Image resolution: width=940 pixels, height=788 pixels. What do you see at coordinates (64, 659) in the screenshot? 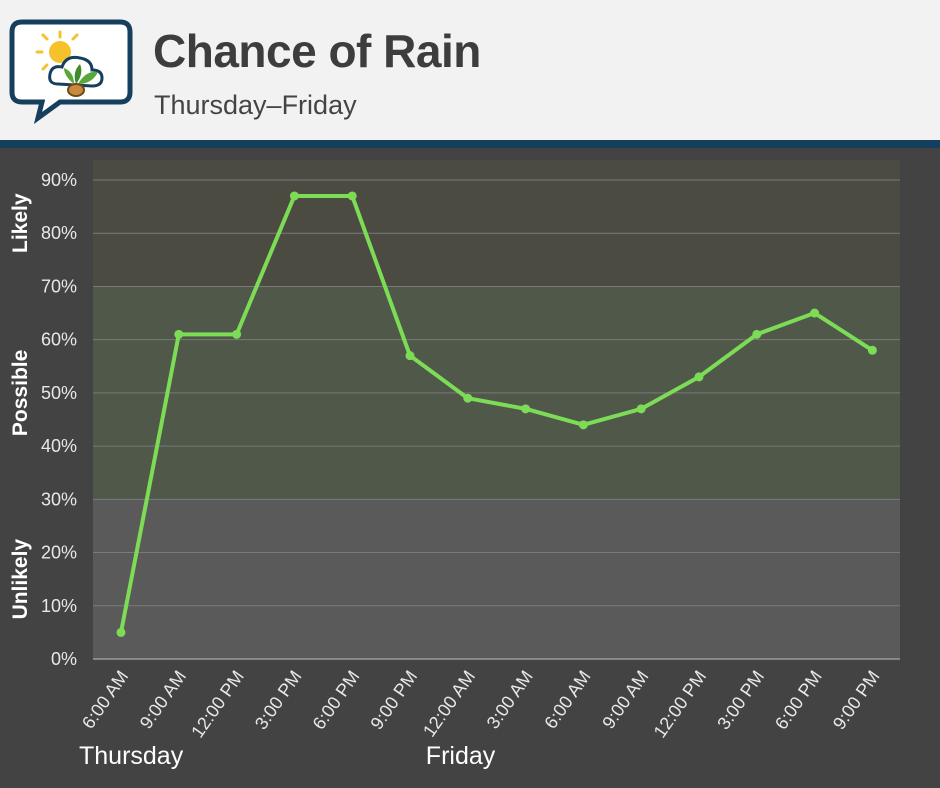
I see `y-tick-label: 0%` at bounding box center [64, 659].